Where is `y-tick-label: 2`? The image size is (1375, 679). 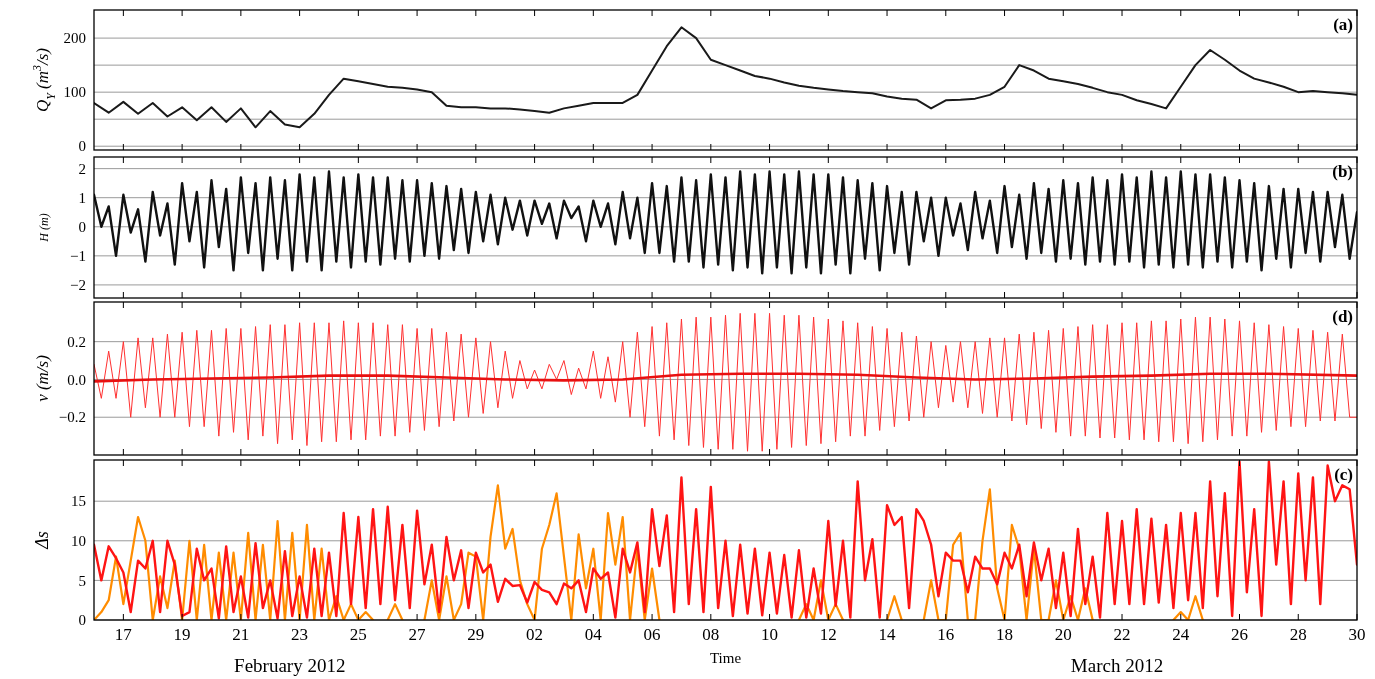
y-tick-label: 2 is located at coordinates (82, 168).